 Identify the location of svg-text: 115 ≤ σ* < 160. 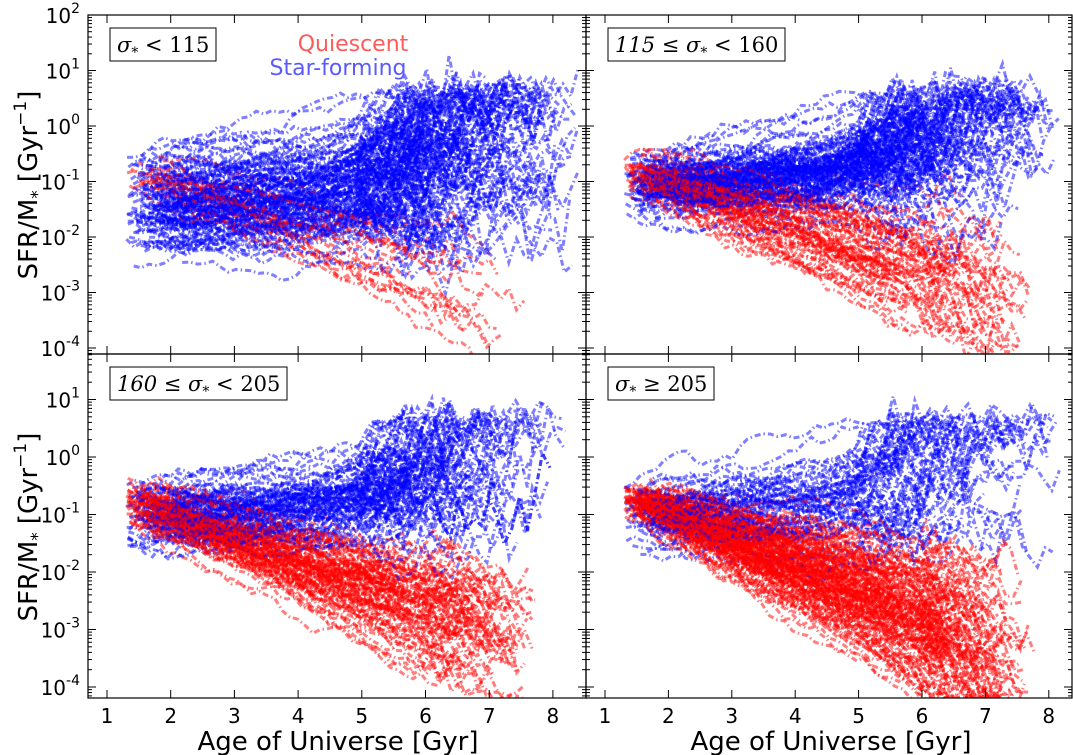
(696, 47).